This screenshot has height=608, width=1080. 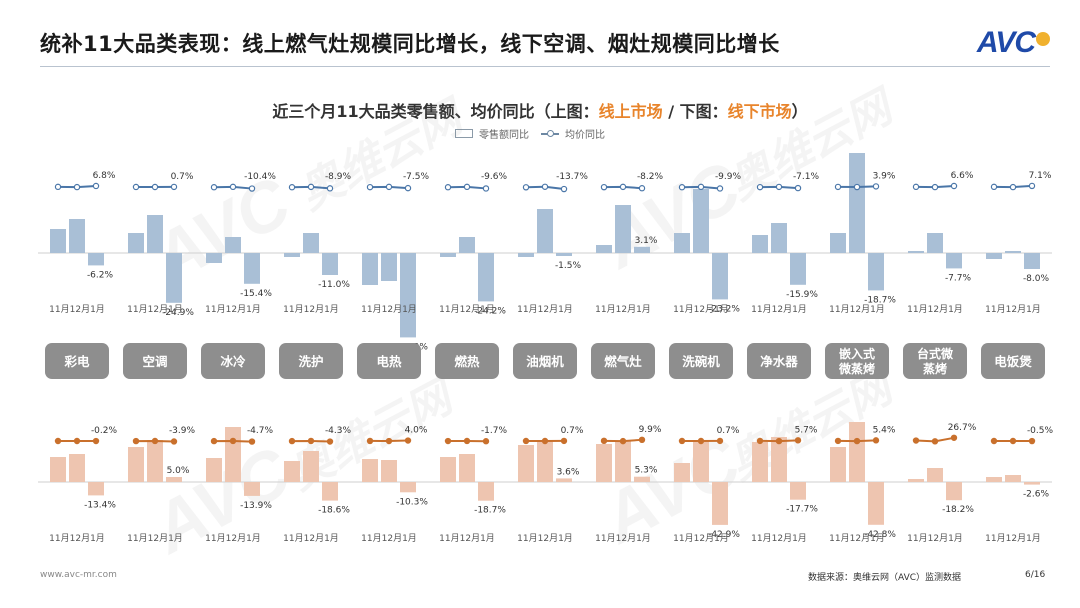 What do you see at coordinates (935, 538) in the screenshot?
I see `offline-month-labels-11: 11月12月1月` at bounding box center [935, 538].